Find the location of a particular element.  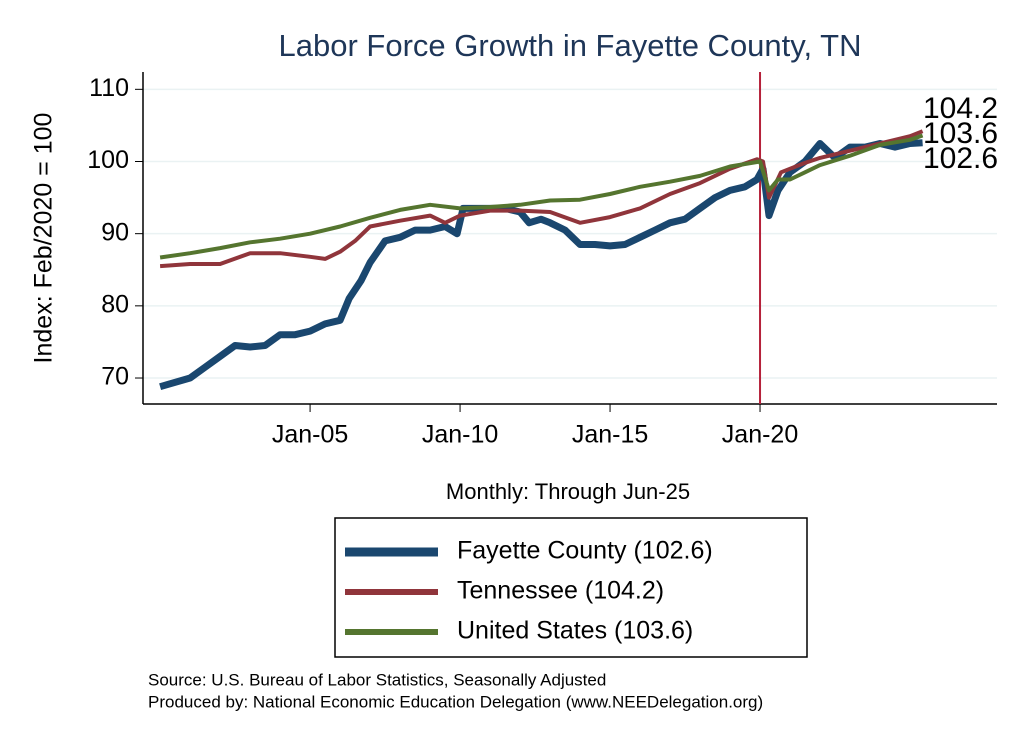

y-axis-label: Index: Feb/2020 = 100 is located at coordinates (44, 238).